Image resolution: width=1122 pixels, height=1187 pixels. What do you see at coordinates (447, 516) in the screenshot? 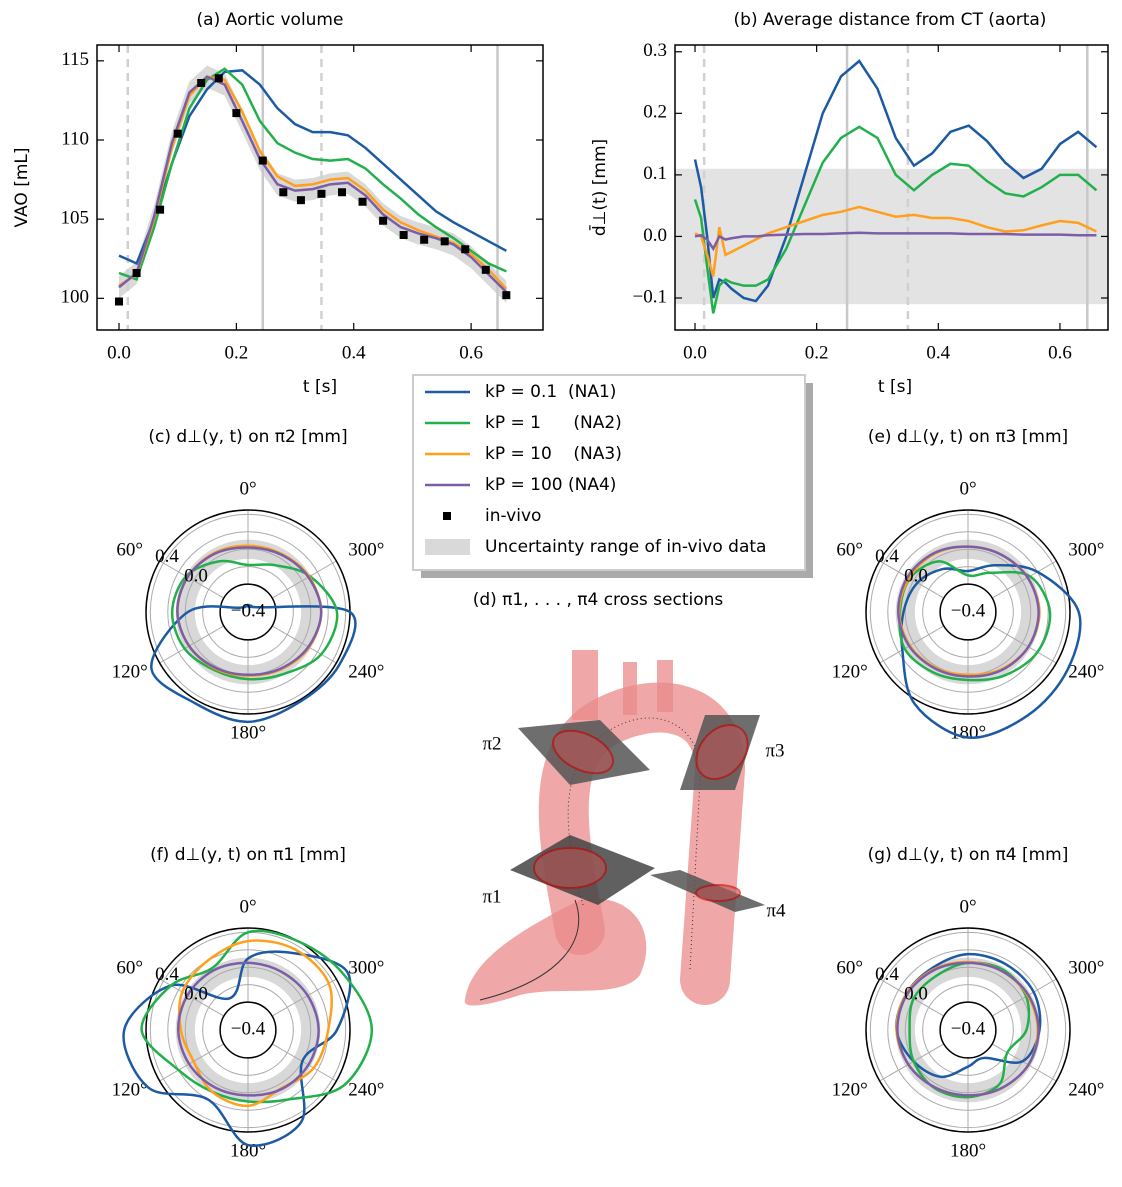
I see `legend-swatch` at bounding box center [447, 516].